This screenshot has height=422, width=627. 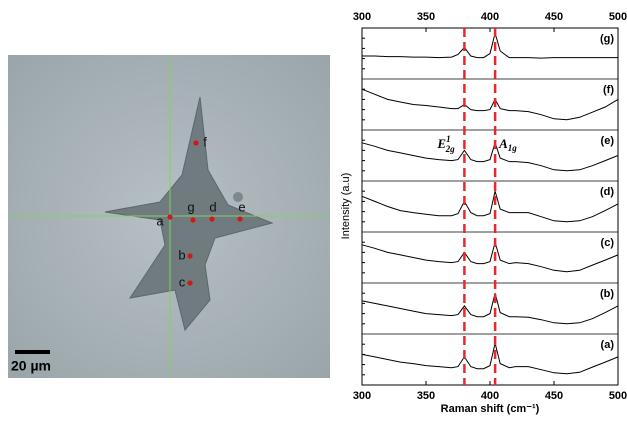 What do you see at coordinates (490, 396) in the screenshot?
I see `x-tick-label: 400` at bounding box center [490, 396].